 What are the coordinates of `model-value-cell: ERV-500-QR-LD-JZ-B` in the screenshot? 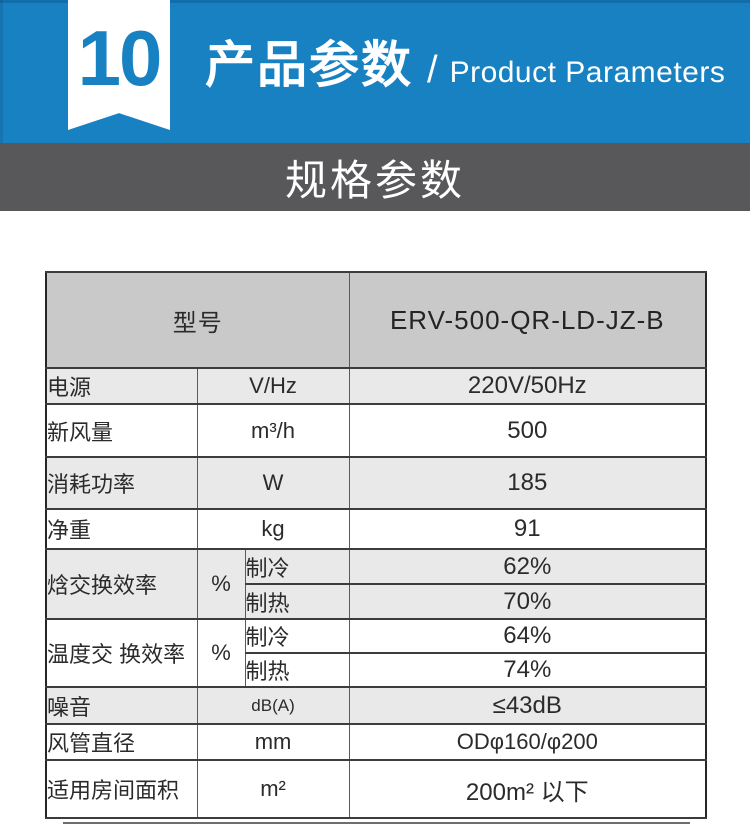 It's located at (527, 320).